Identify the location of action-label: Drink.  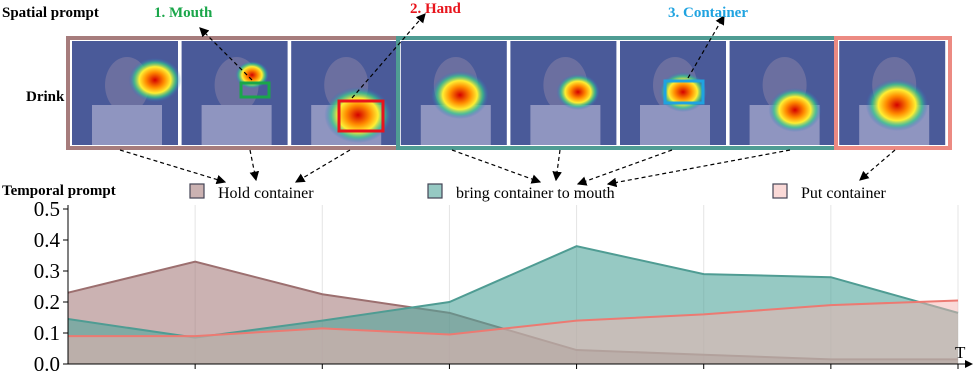
(45, 97).